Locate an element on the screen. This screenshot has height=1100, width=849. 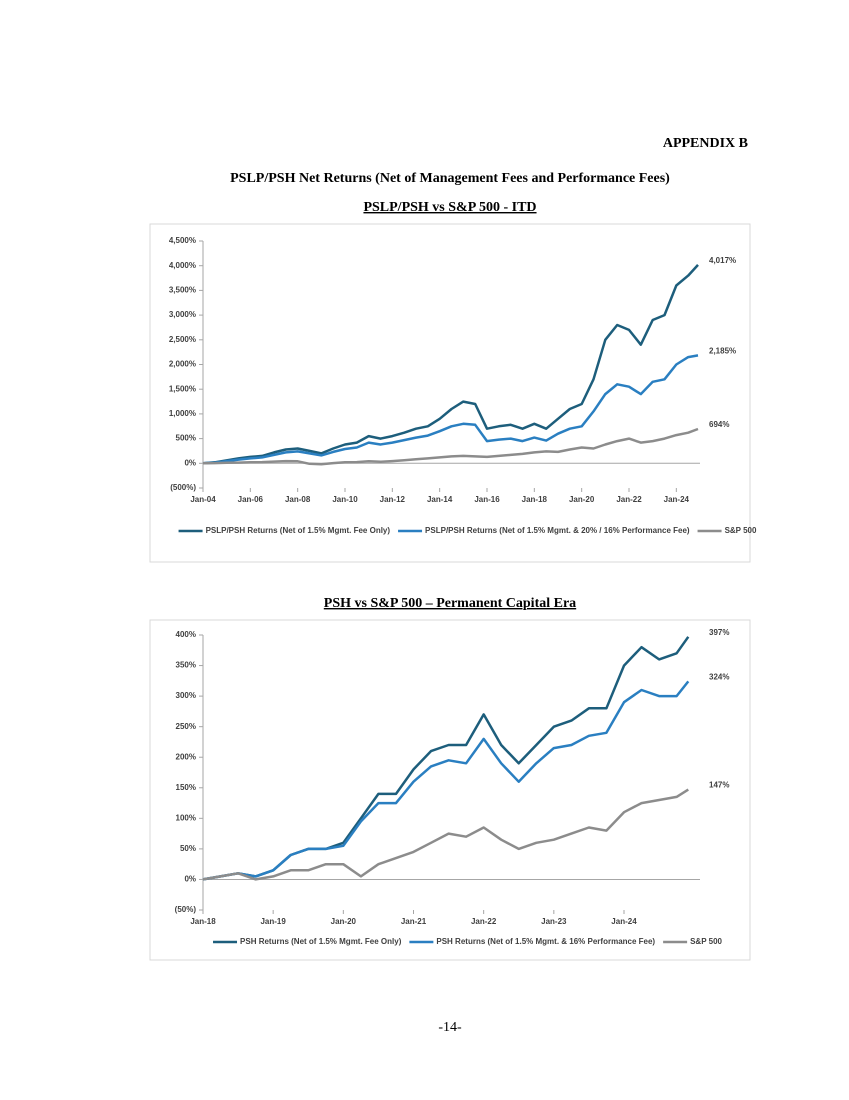
x-tick-label: Jan-08 is located at coordinates (298, 499).